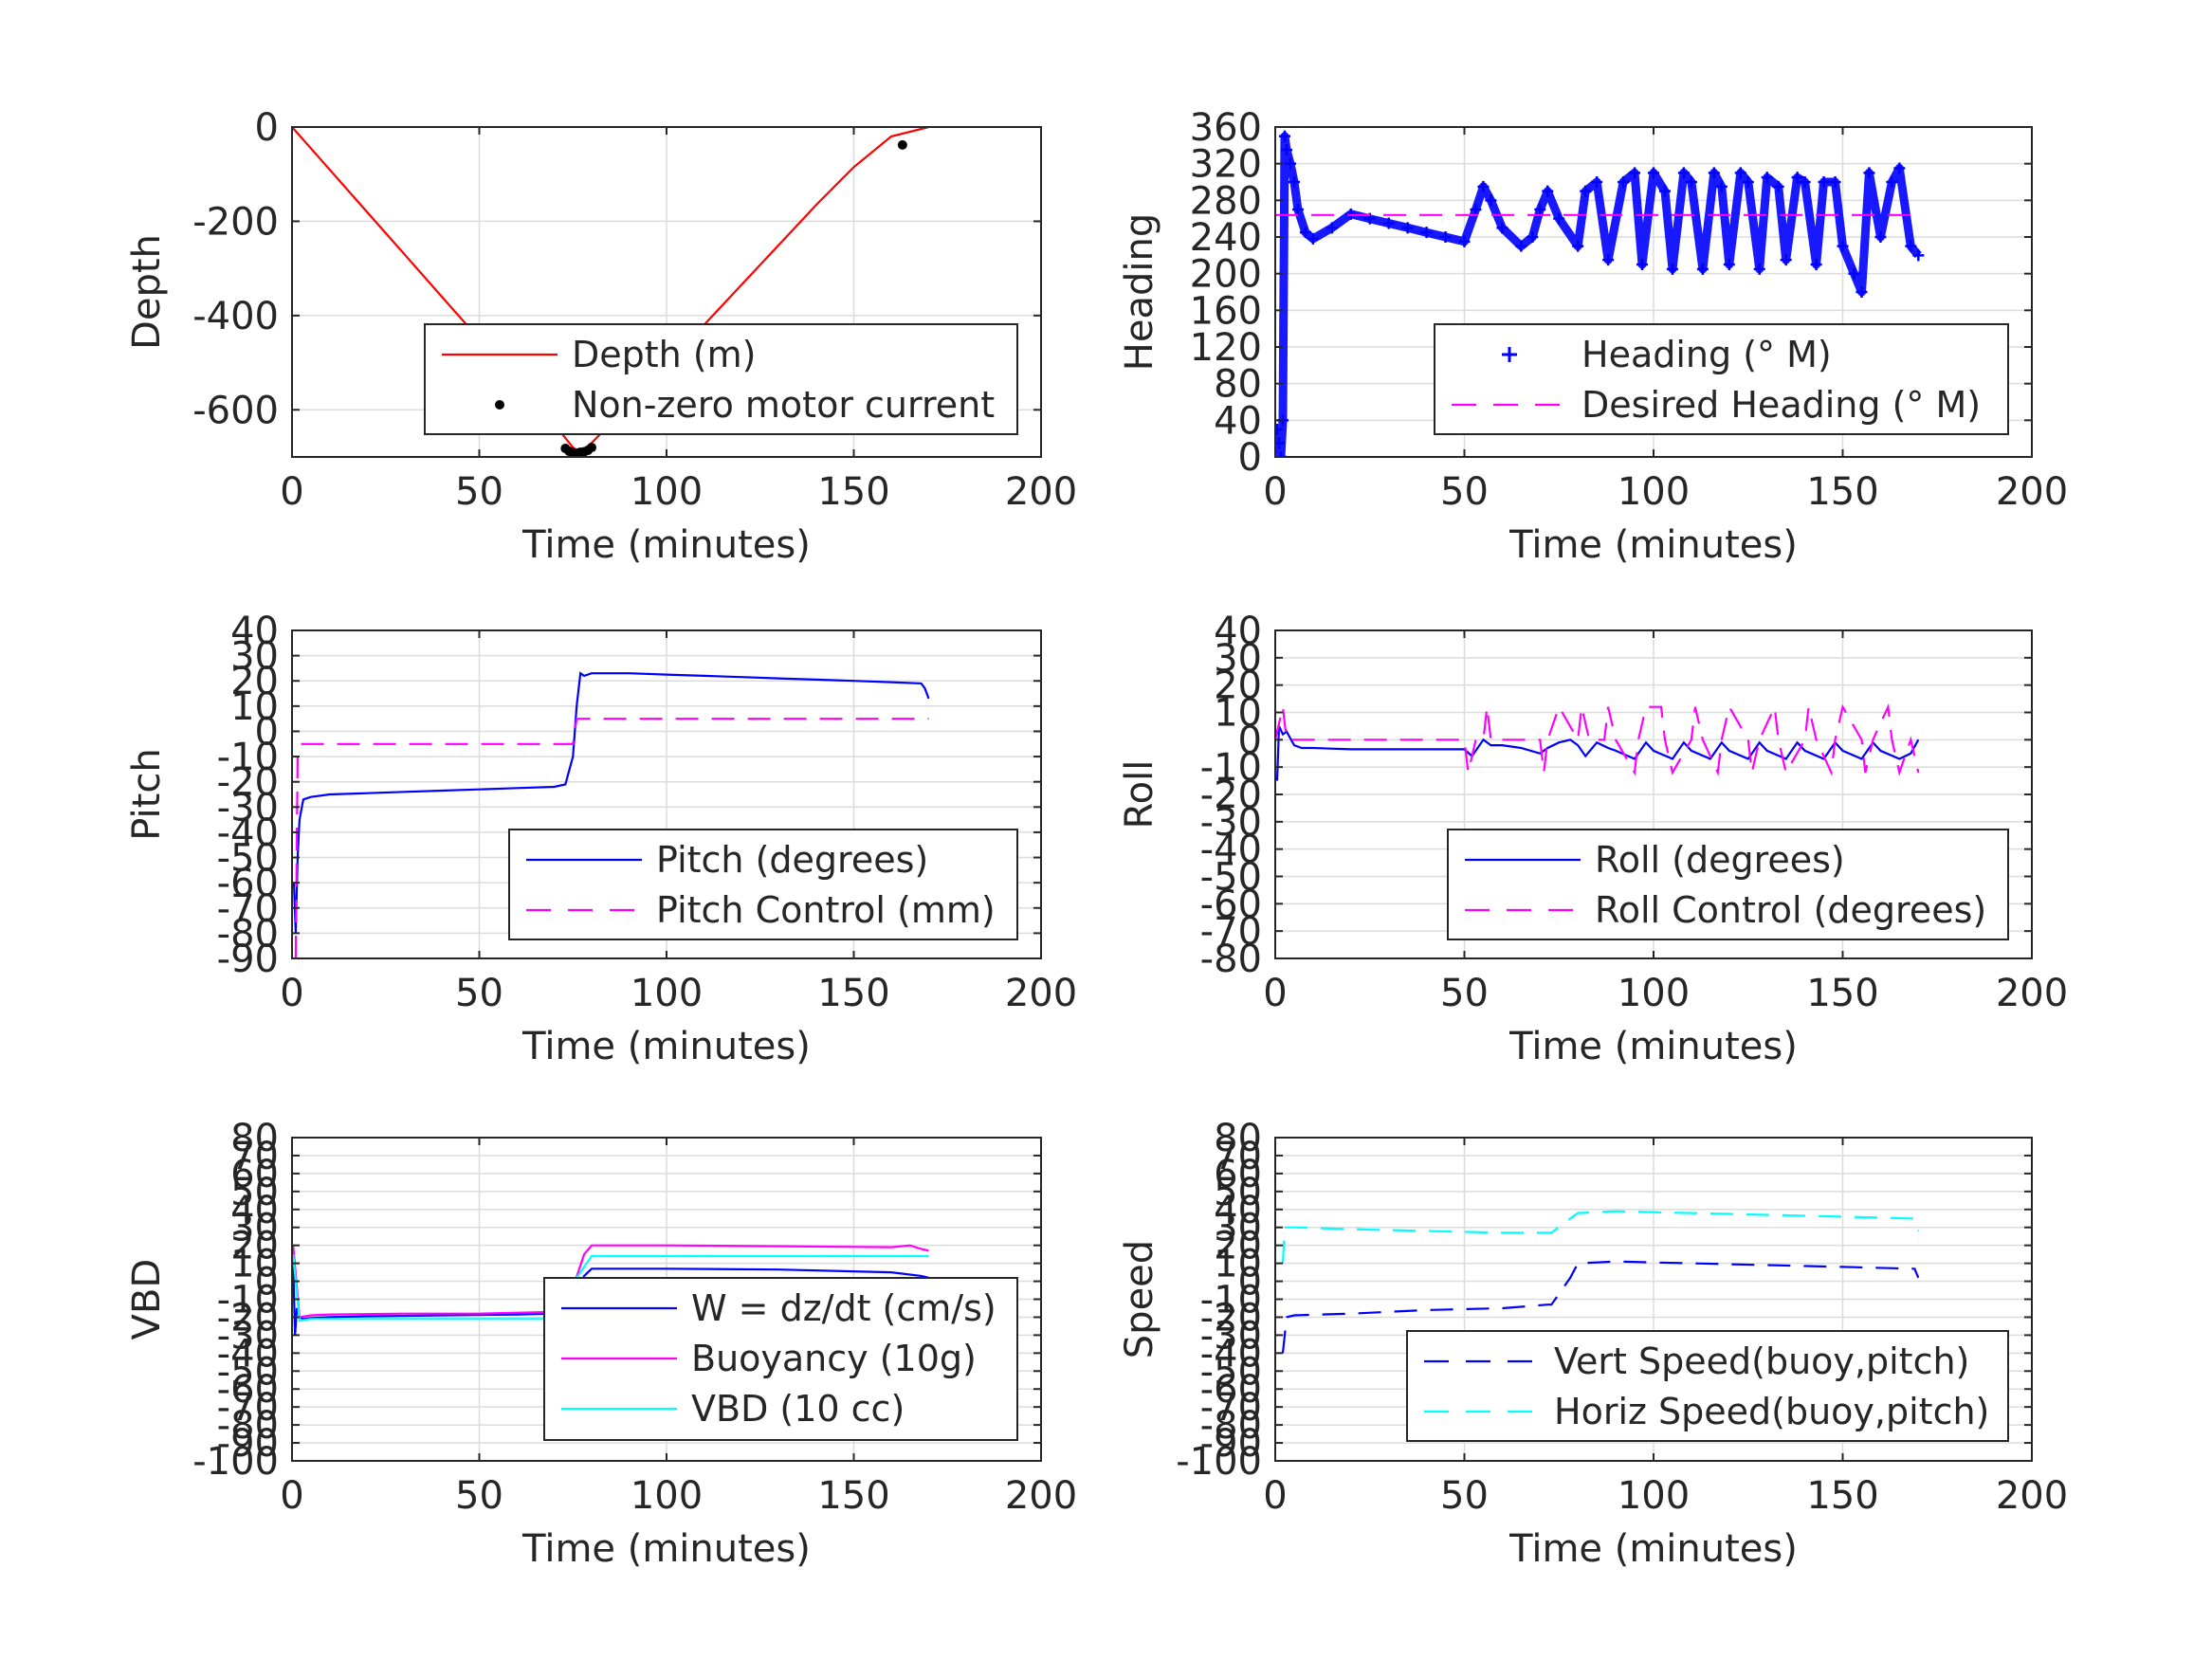 This screenshot has width=2212, height=1659. Describe the element at coordinates (147, 1299) in the screenshot. I see `y-axis-label: VBD` at that location.